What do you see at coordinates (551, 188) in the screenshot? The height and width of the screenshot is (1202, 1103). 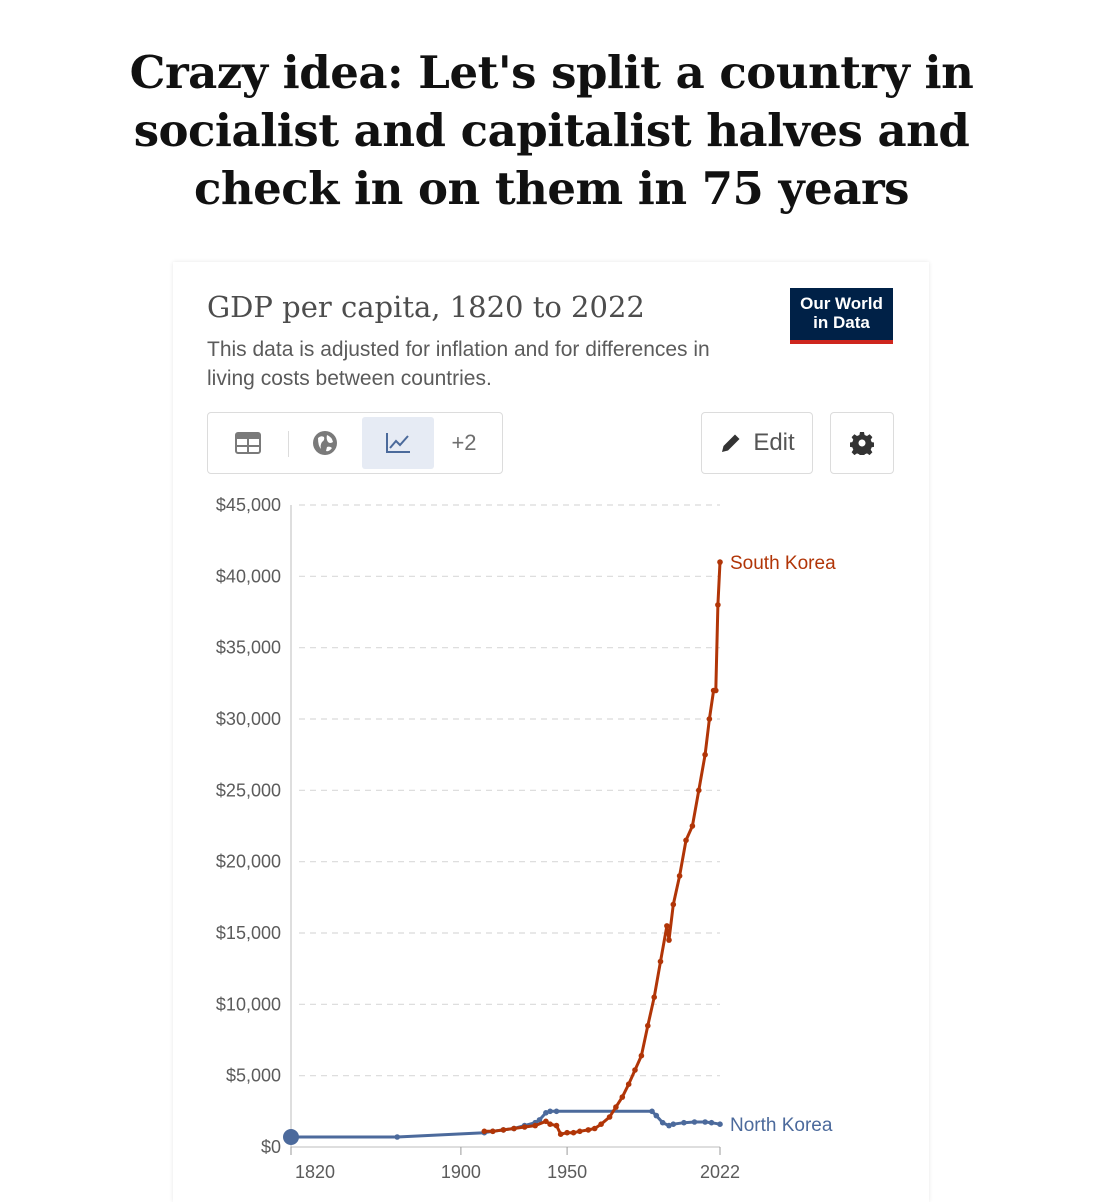 I see `headline-line-3: check in on them in 75 years` at bounding box center [551, 188].